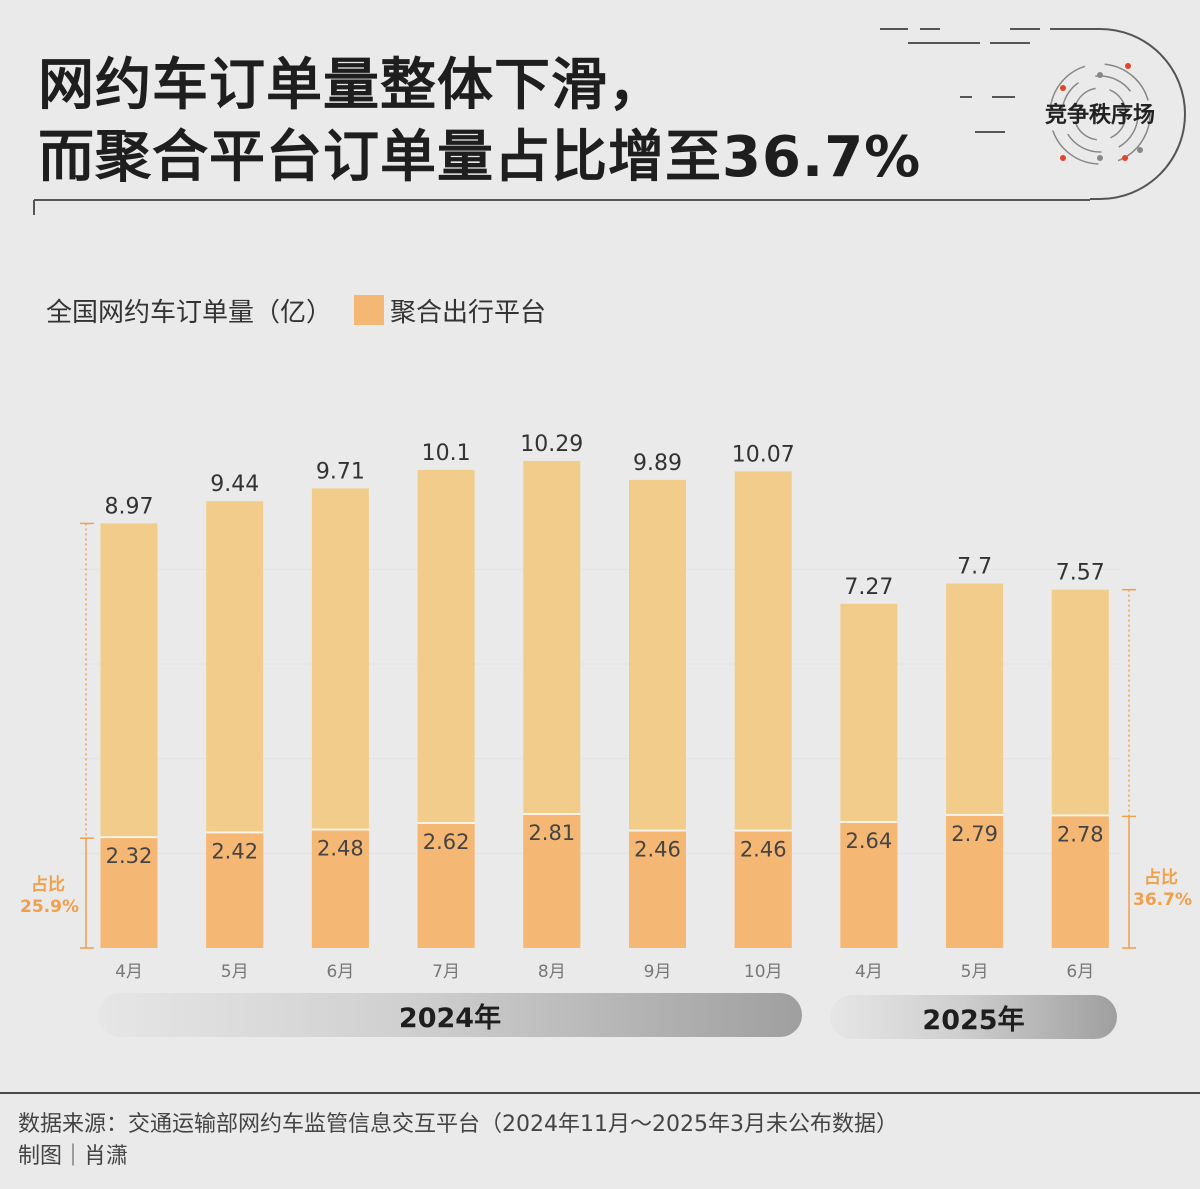 Image resolution: width=1200 pixels, height=1189 pixels. What do you see at coordinates (973, 1017) in the screenshot?
I see `group-label-2025: 2025年` at bounding box center [973, 1017].